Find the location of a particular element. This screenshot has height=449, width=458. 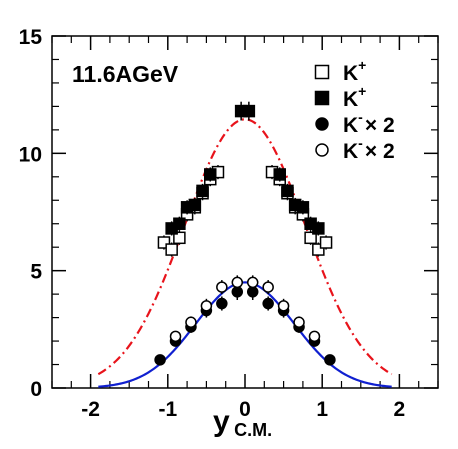

y-tick-label: 15 is located at coordinates (31, 37).